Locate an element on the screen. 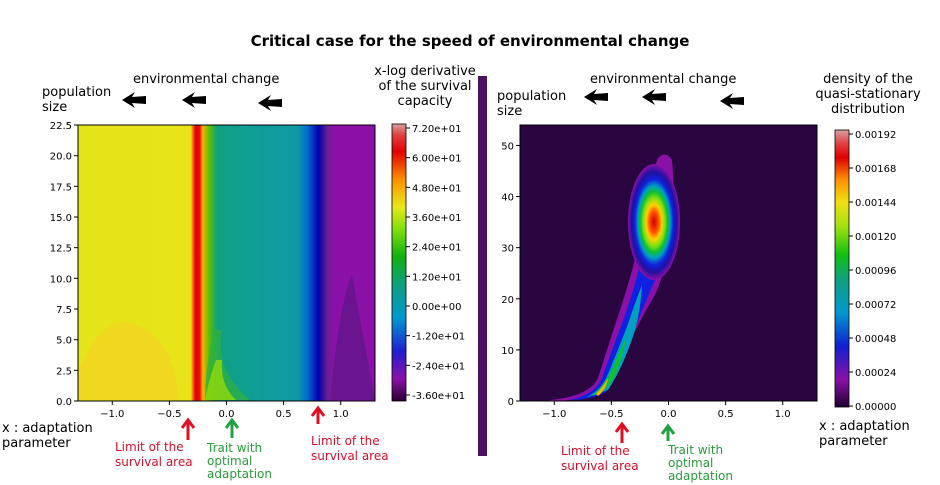 Image resolution: width=940 pixels, height=485 pixels. left-x-tick-label: 0.5 is located at coordinates (284, 414).